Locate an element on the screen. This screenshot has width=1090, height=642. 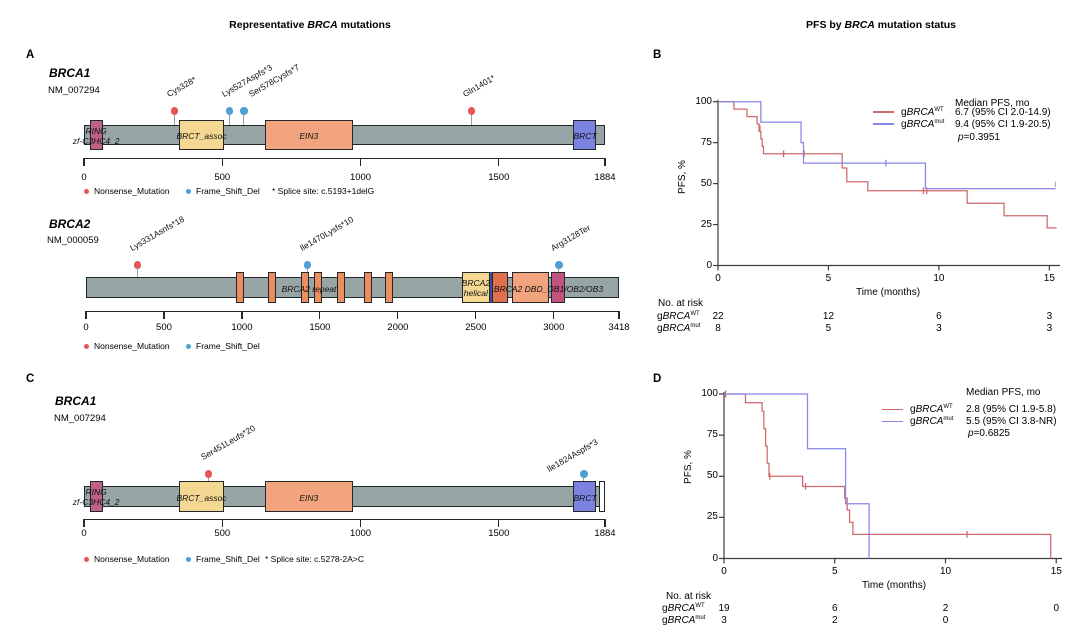
domain-box-RING is located at coordinates (96, 135).